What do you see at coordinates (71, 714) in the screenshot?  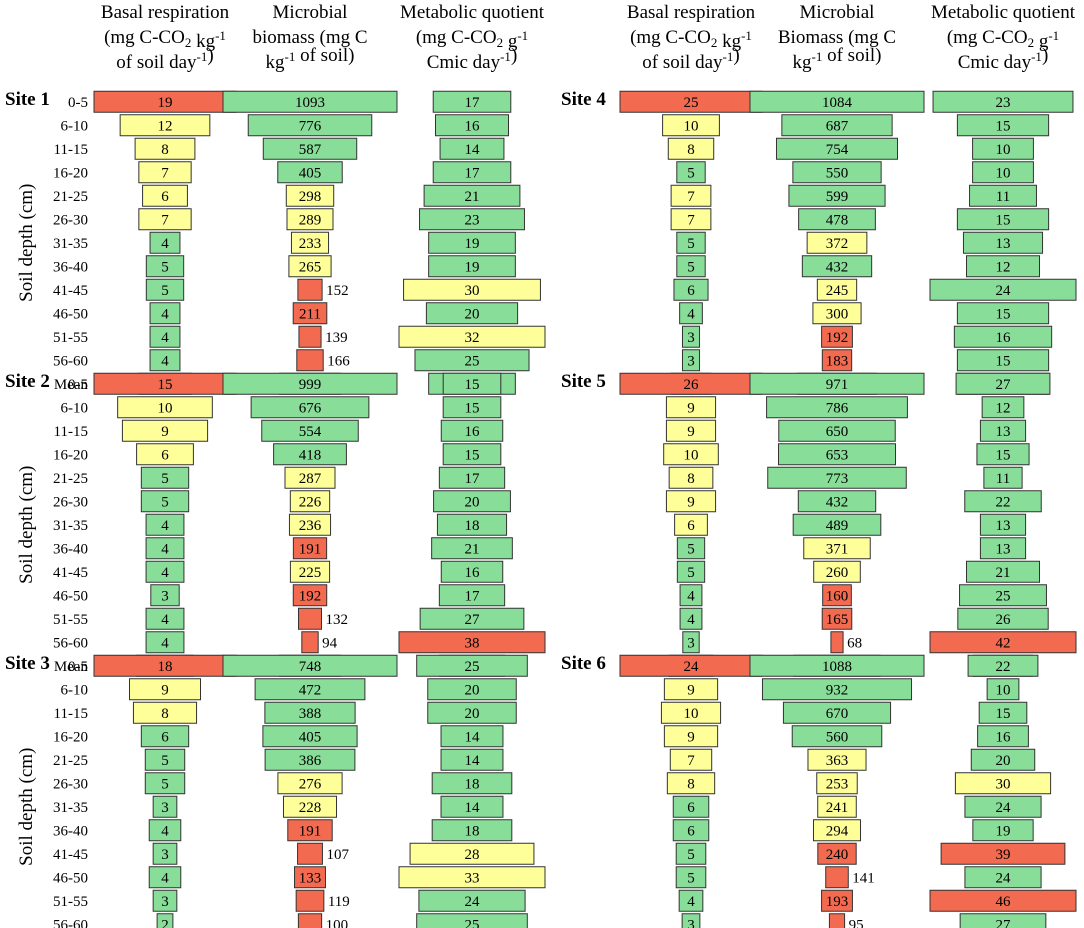 I see `depth-label-site-3-2: 11-15` at bounding box center [71, 714].